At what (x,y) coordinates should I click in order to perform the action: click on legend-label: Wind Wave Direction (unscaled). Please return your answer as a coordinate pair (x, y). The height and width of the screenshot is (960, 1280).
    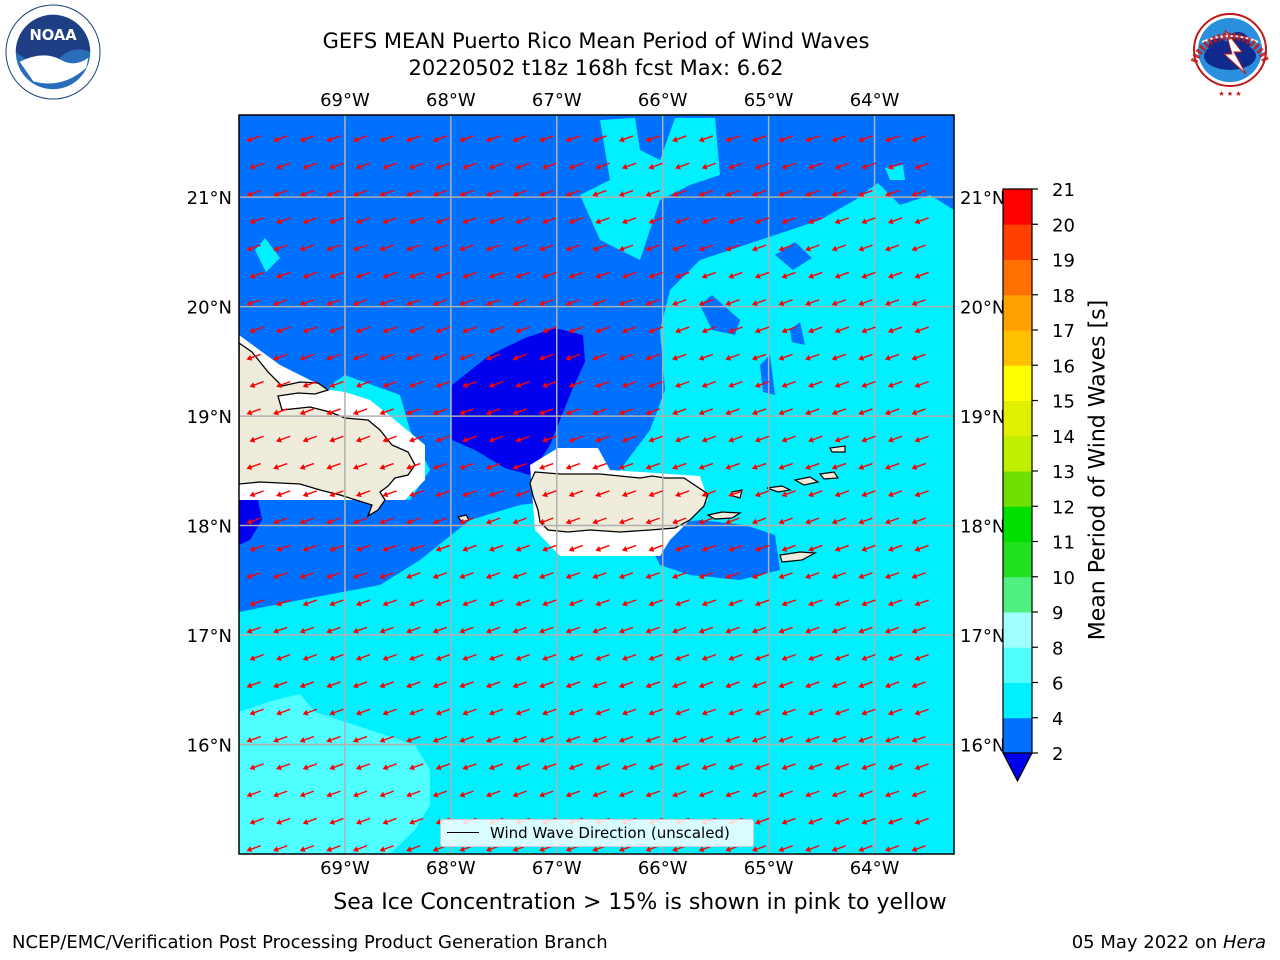
    Looking at the image, I should click on (610, 833).